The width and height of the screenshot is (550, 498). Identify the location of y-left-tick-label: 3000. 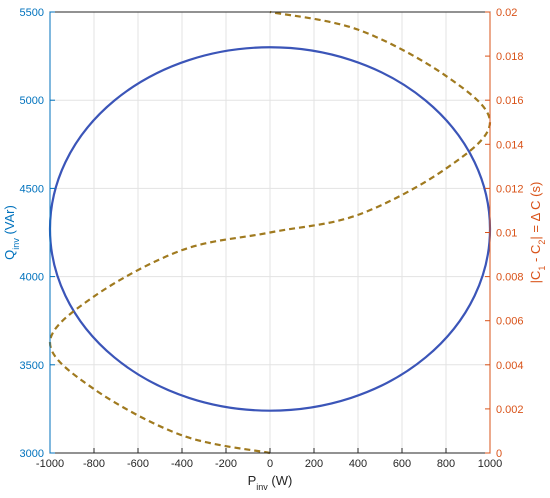
(32, 454).